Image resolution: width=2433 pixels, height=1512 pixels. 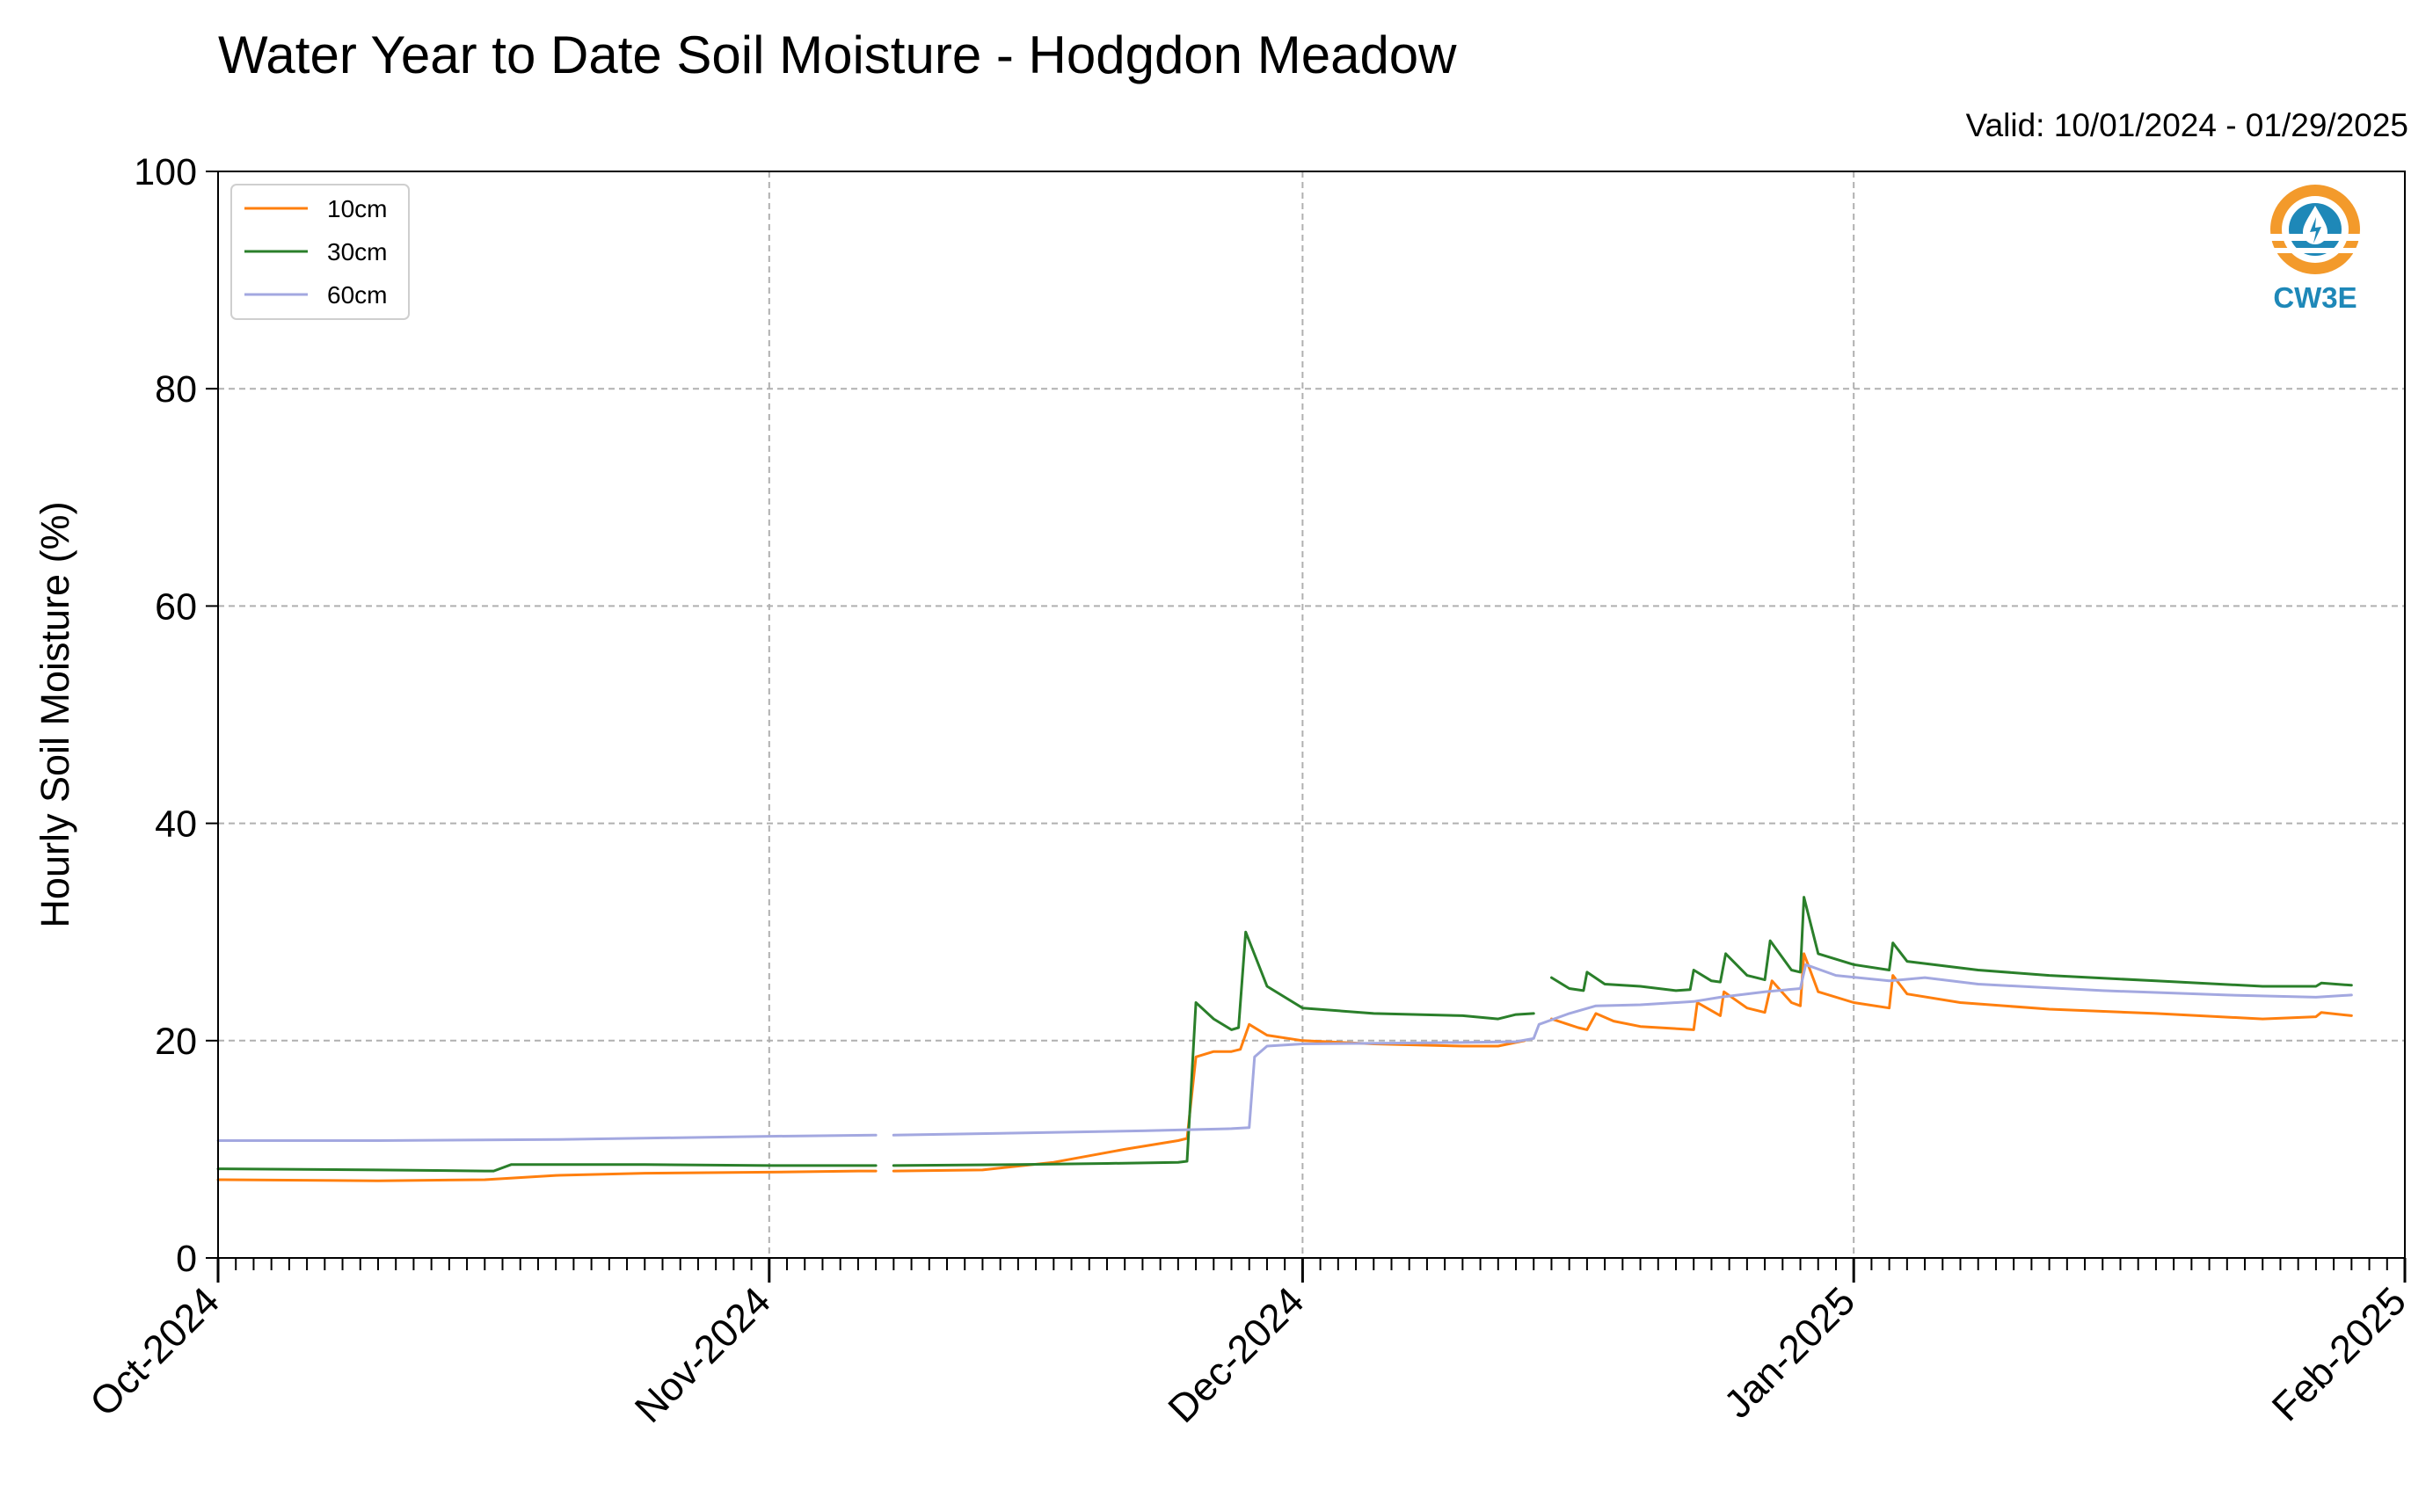 What do you see at coordinates (702, 1355) in the screenshot?
I see `x-tick-label: Nov-2024` at bounding box center [702, 1355].